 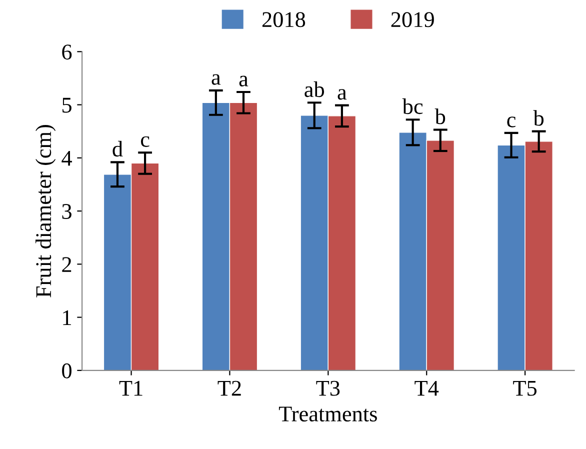 What do you see at coordinates (314, 89) in the screenshot?
I see `data-label: ab` at bounding box center [314, 89].